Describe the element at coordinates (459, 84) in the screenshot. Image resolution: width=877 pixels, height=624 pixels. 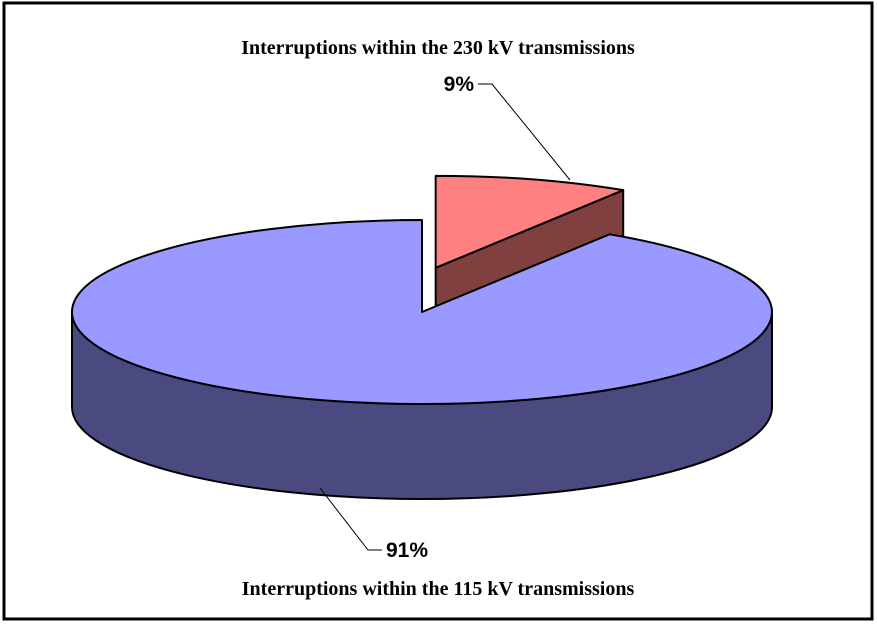
I see `data-label: 9%` at that location.